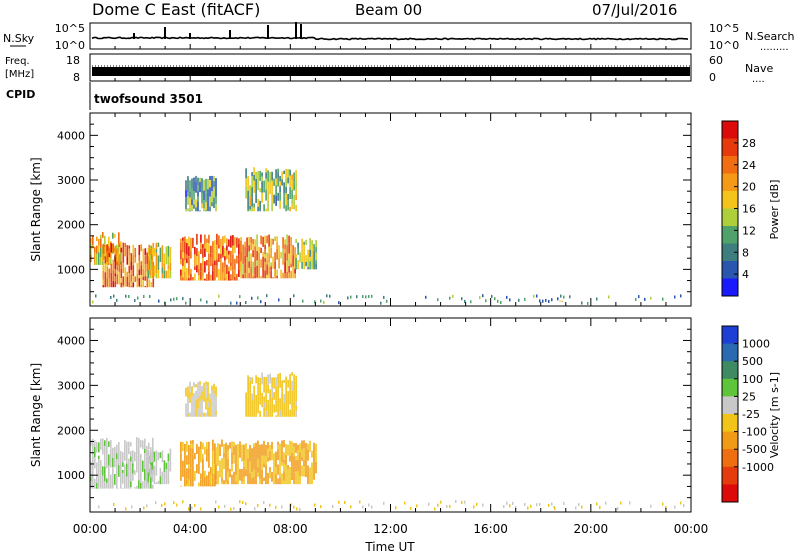  I want to click on colorbar-segment, so click(730, 423).